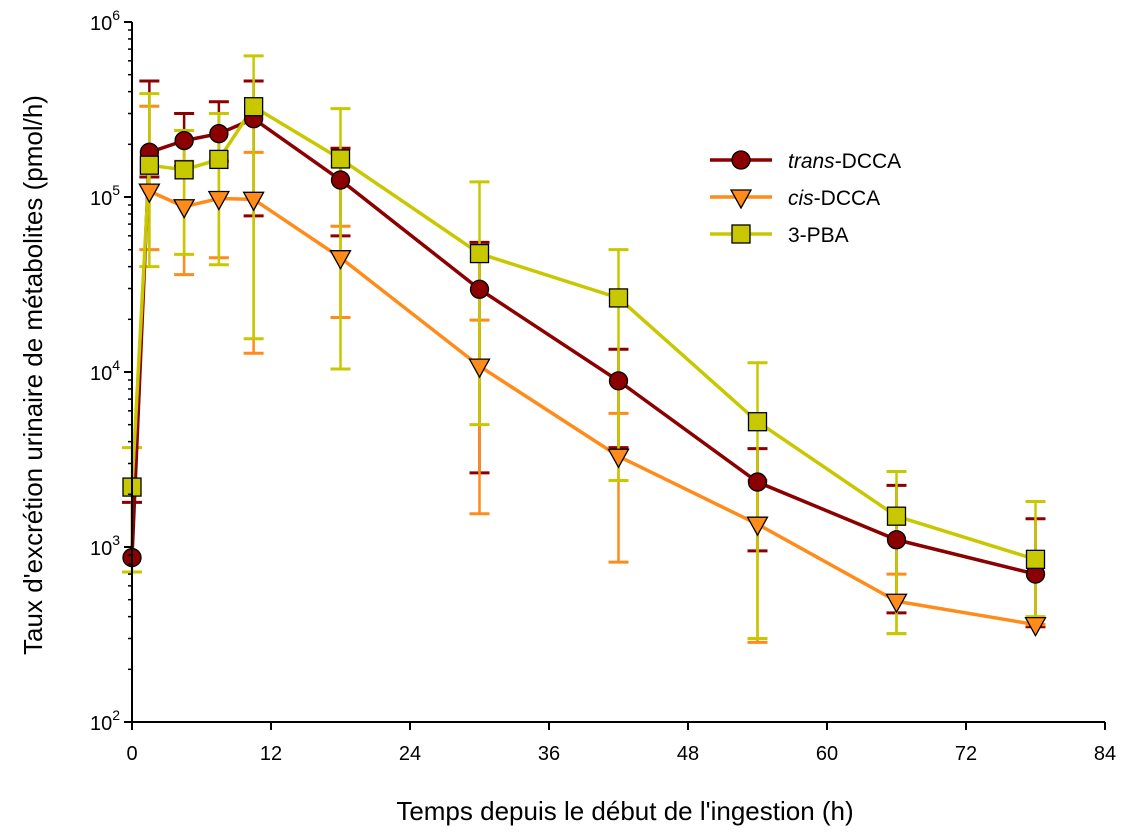  What do you see at coordinates (410, 754) in the screenshot?
I see `x-tick-label: 24` at bounding box center [410, 754].